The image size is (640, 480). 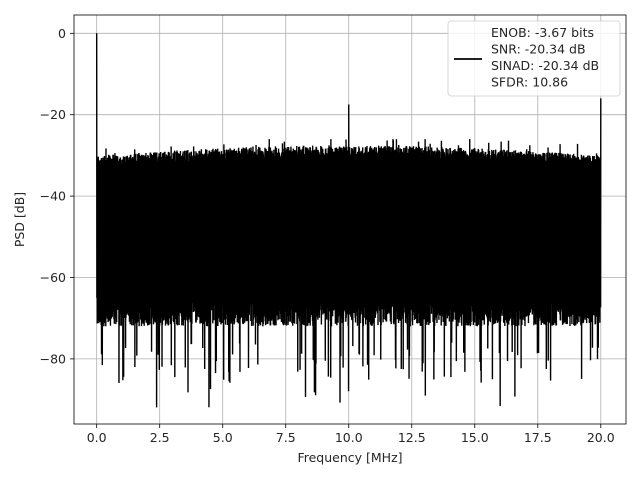 What do you see at coordinates (349, 457) in the screenshot?
I see `x-axis-label: Frequency [MHz]` at bounding box center [349, 457].